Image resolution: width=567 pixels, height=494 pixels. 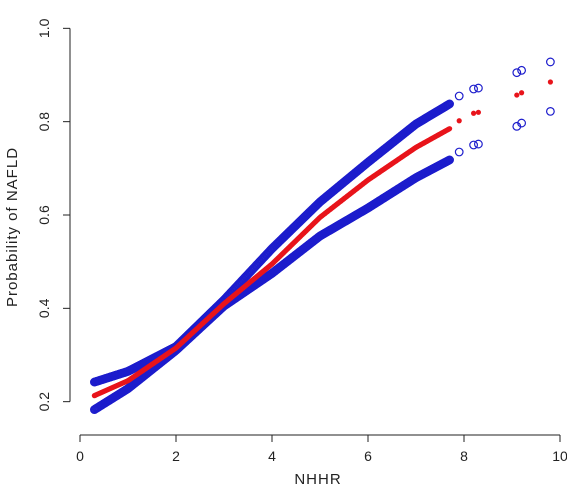 What do you see at coordinates (176, 456) in the screenshot?
I see `x-tick-label: 2` at bounding box center [176, 456].